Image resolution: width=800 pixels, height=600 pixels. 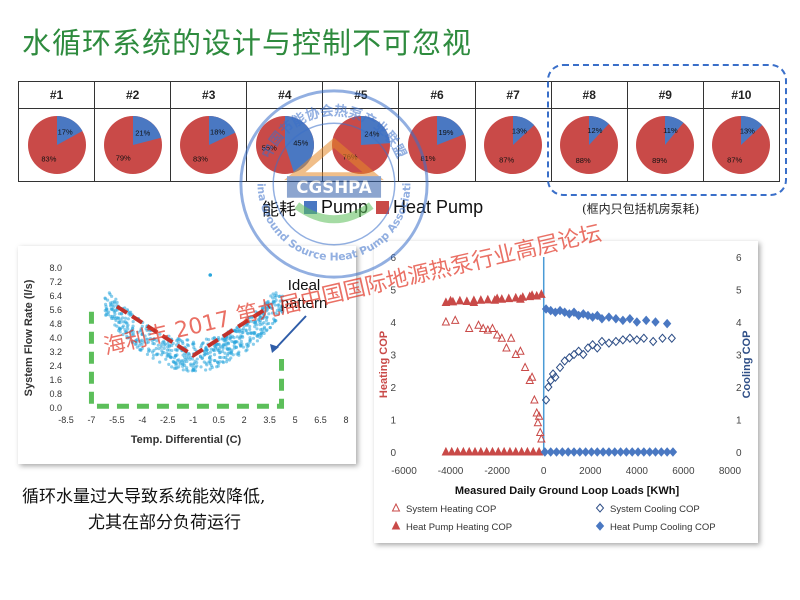 I want to click on x-tick-label: -4, so click(x=142, y=420).